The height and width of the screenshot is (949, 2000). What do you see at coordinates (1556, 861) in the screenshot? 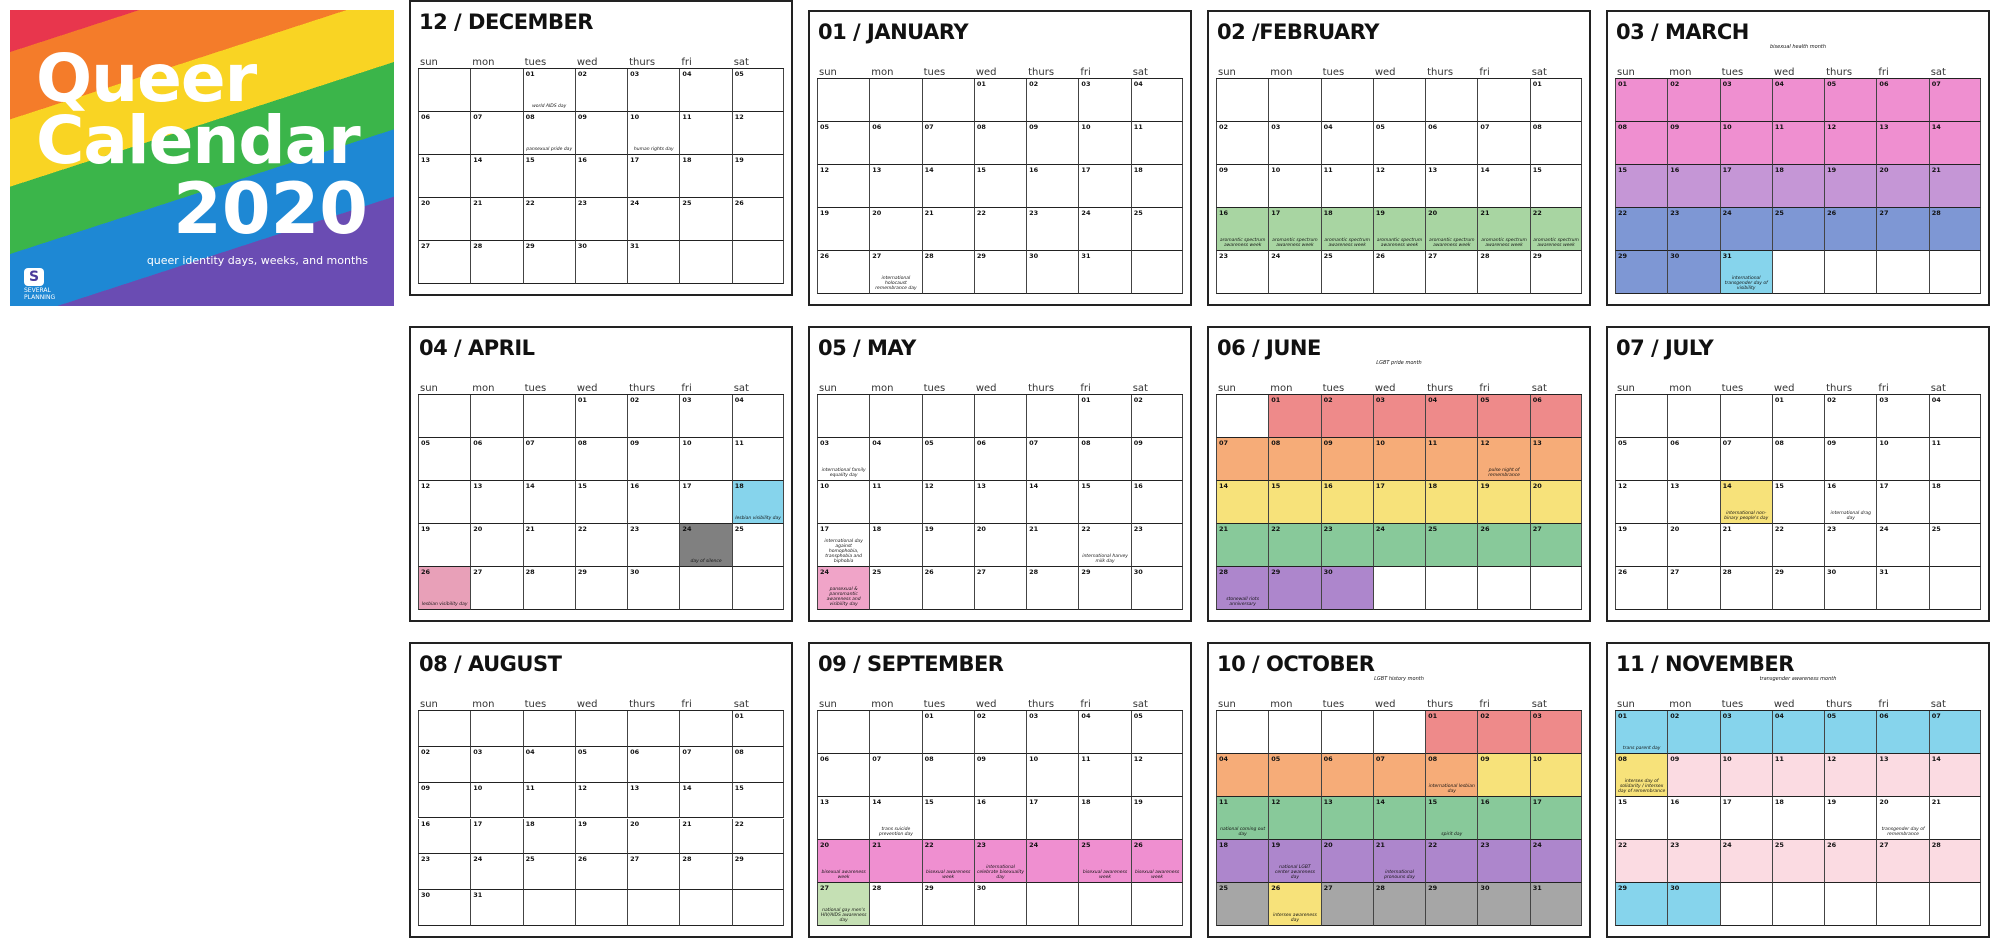
I see `day-cell: 24` at bounding box center [1556, 861].